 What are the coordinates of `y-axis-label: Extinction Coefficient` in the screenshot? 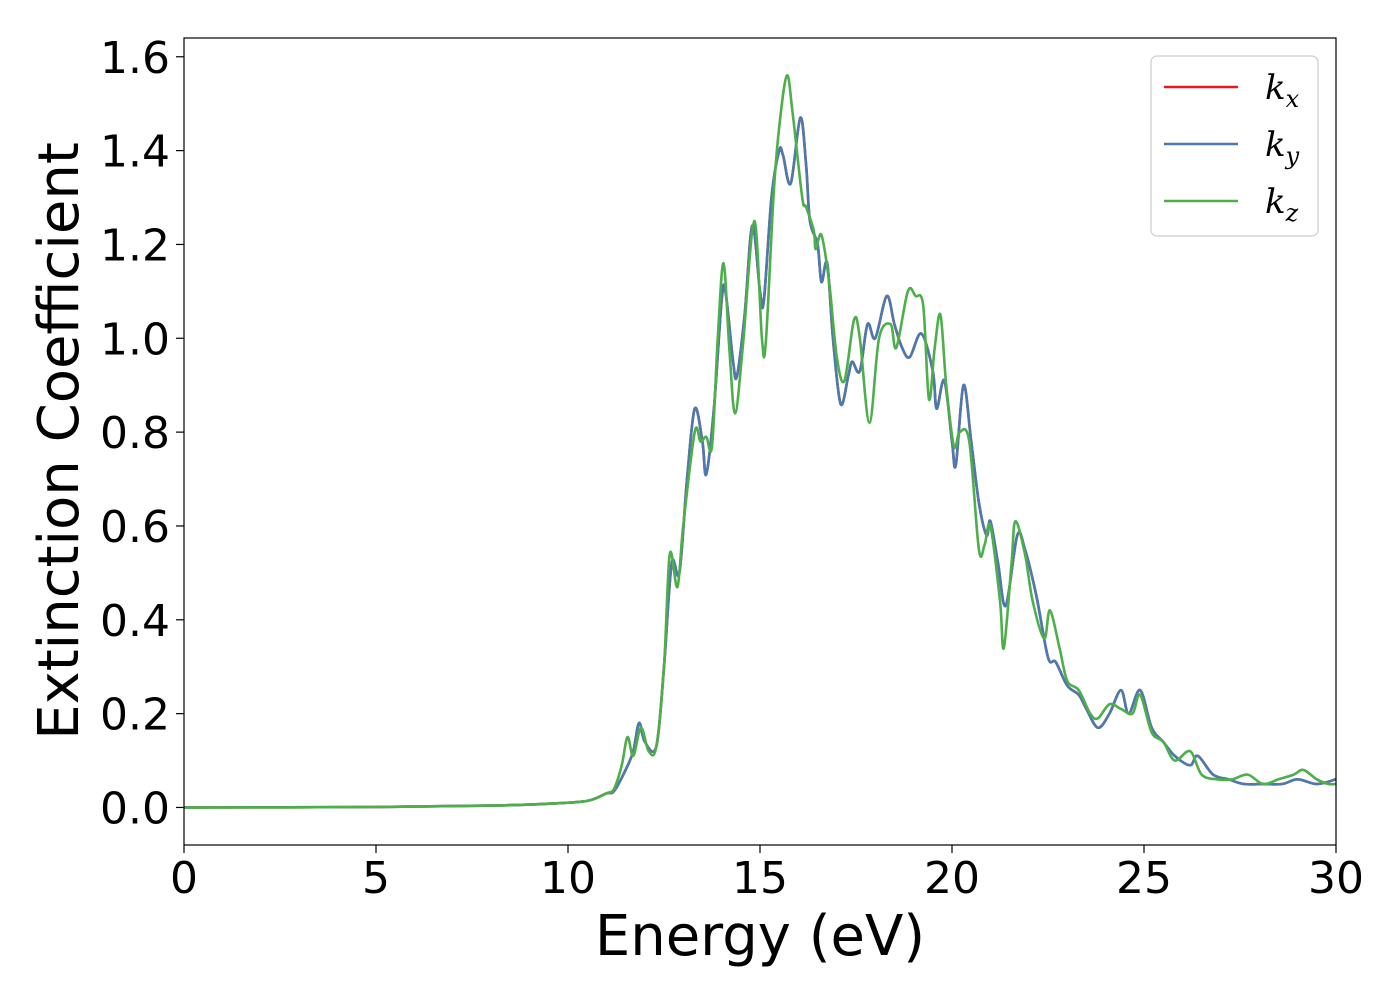 It's located at (59, 441).